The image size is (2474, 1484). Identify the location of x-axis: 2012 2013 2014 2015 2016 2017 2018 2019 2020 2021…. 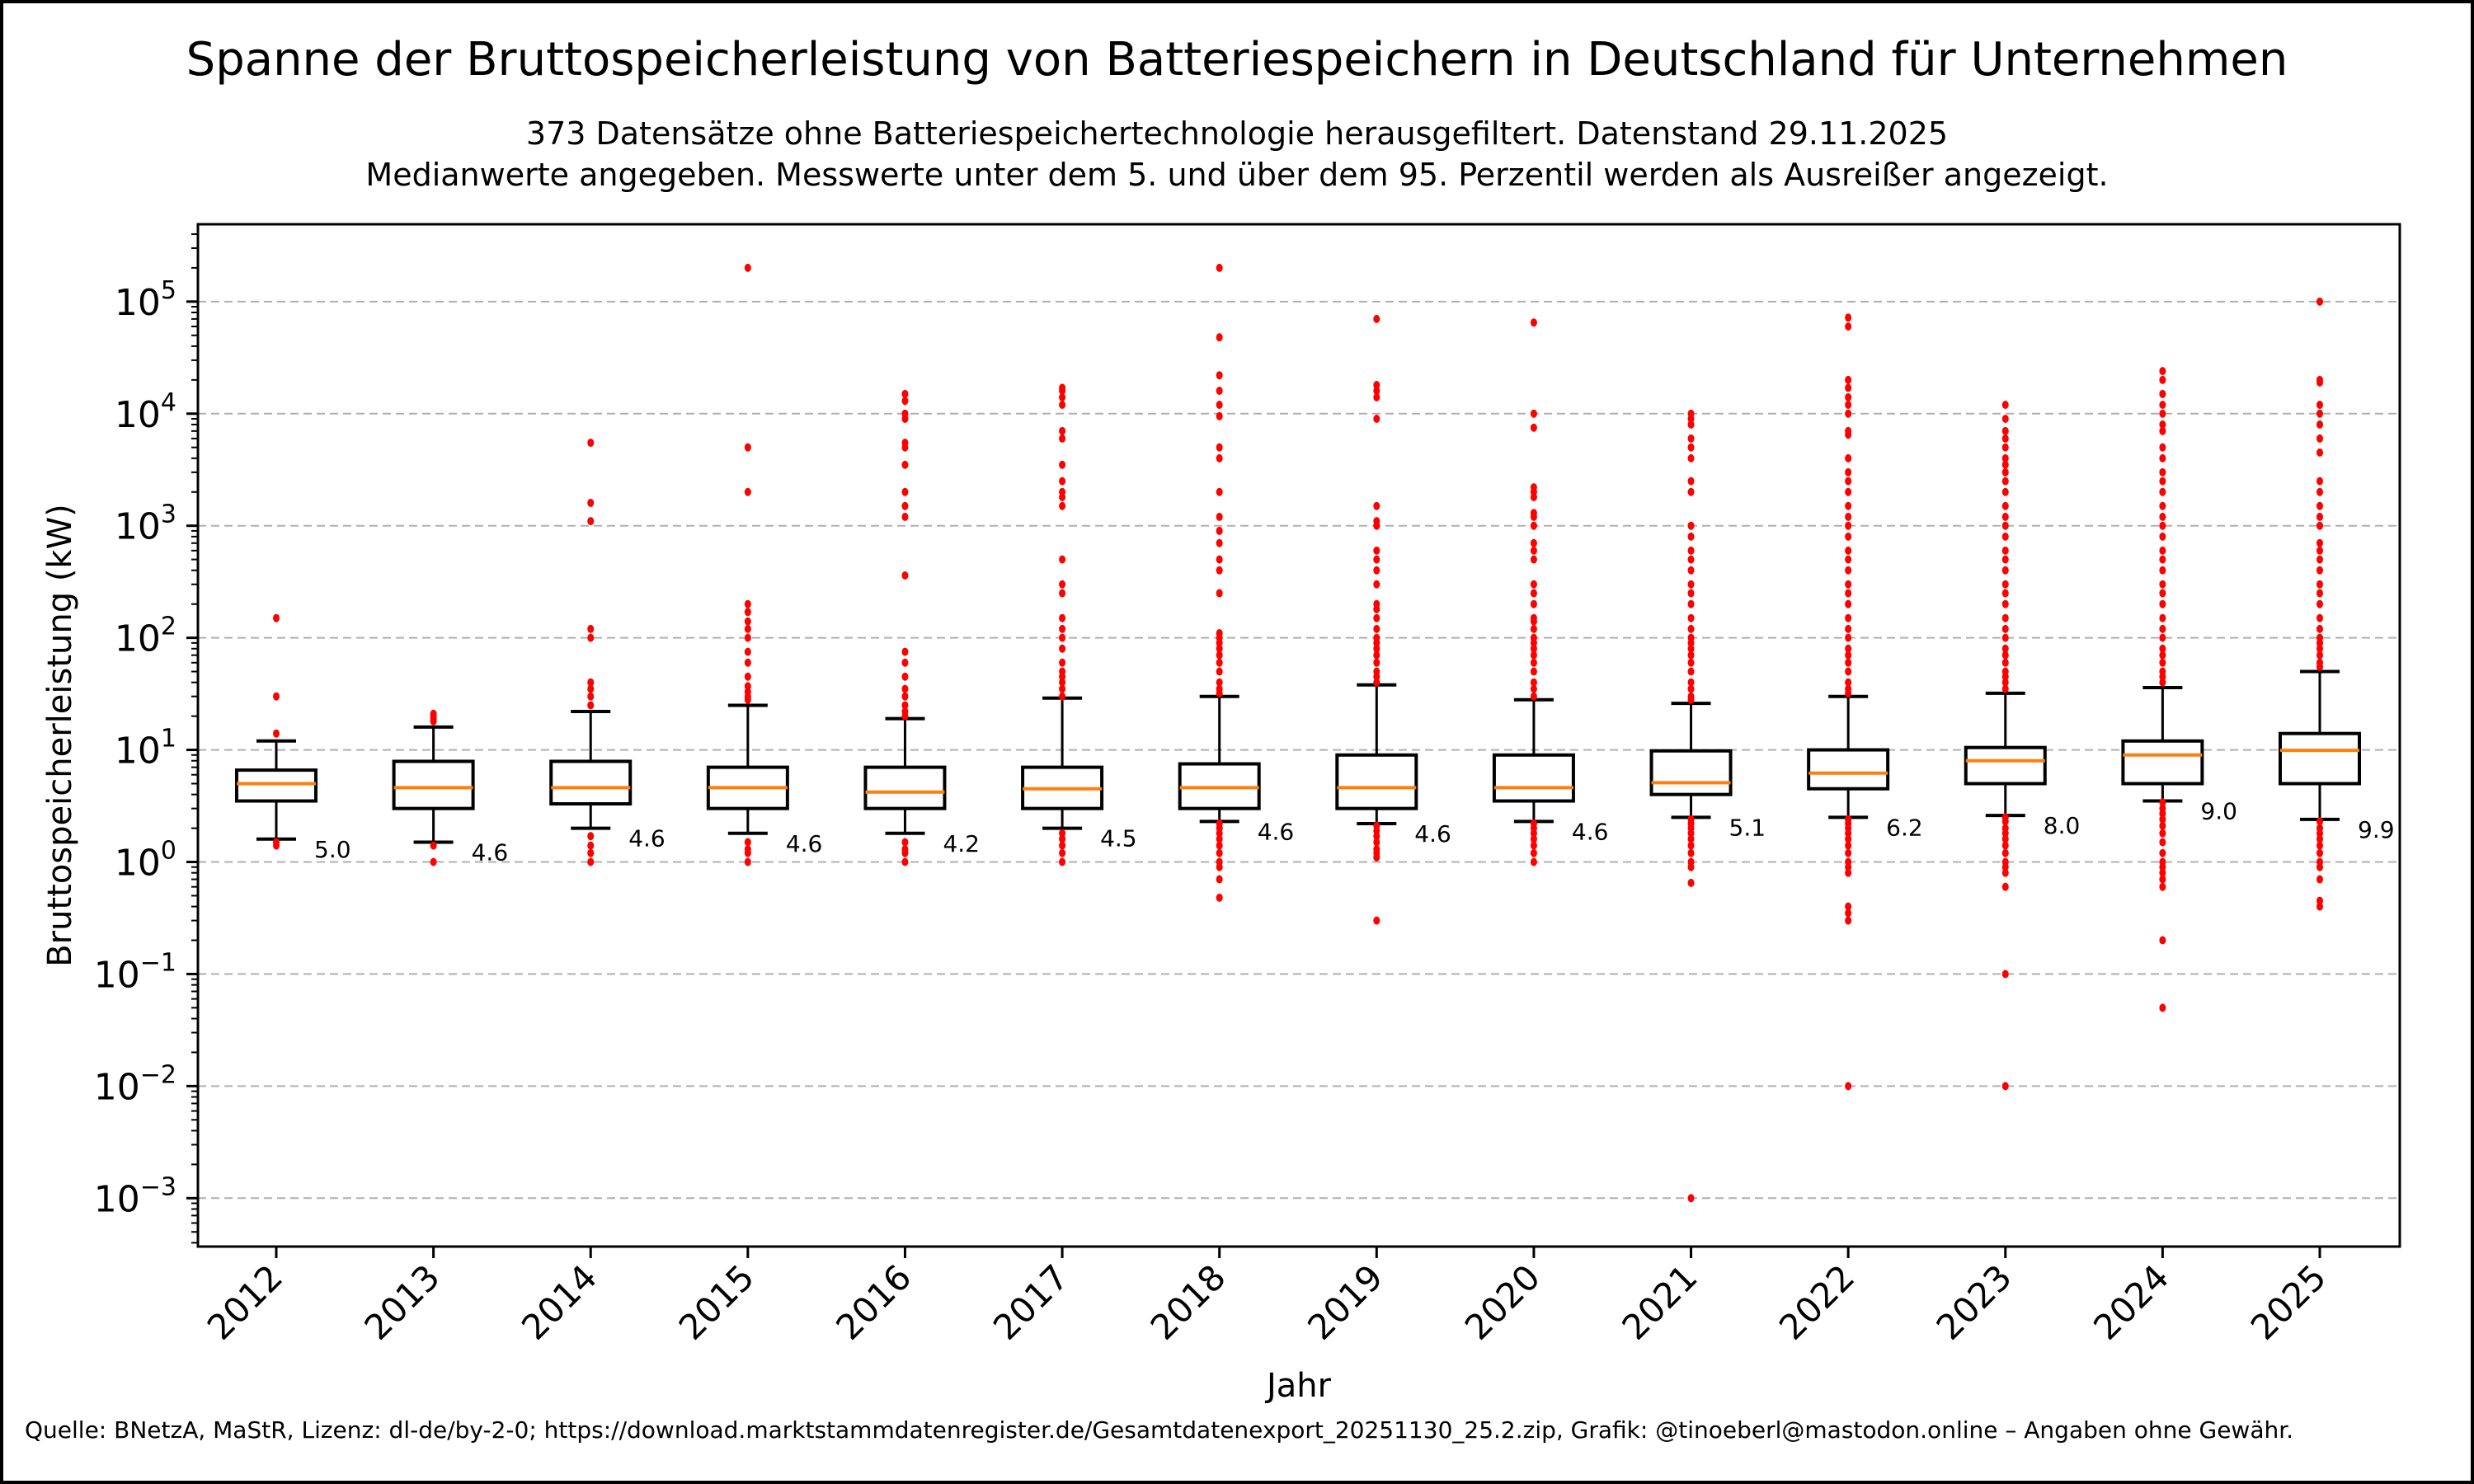
(1267, 1297).